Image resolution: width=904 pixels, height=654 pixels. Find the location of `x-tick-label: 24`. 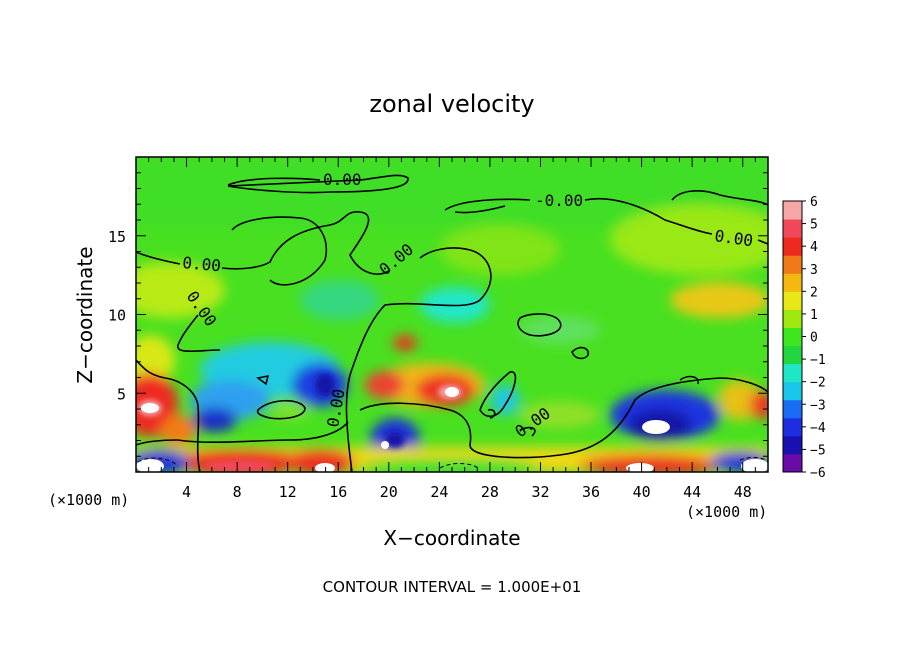

x-tick-label: 24 is located at coordinates (439, 492).